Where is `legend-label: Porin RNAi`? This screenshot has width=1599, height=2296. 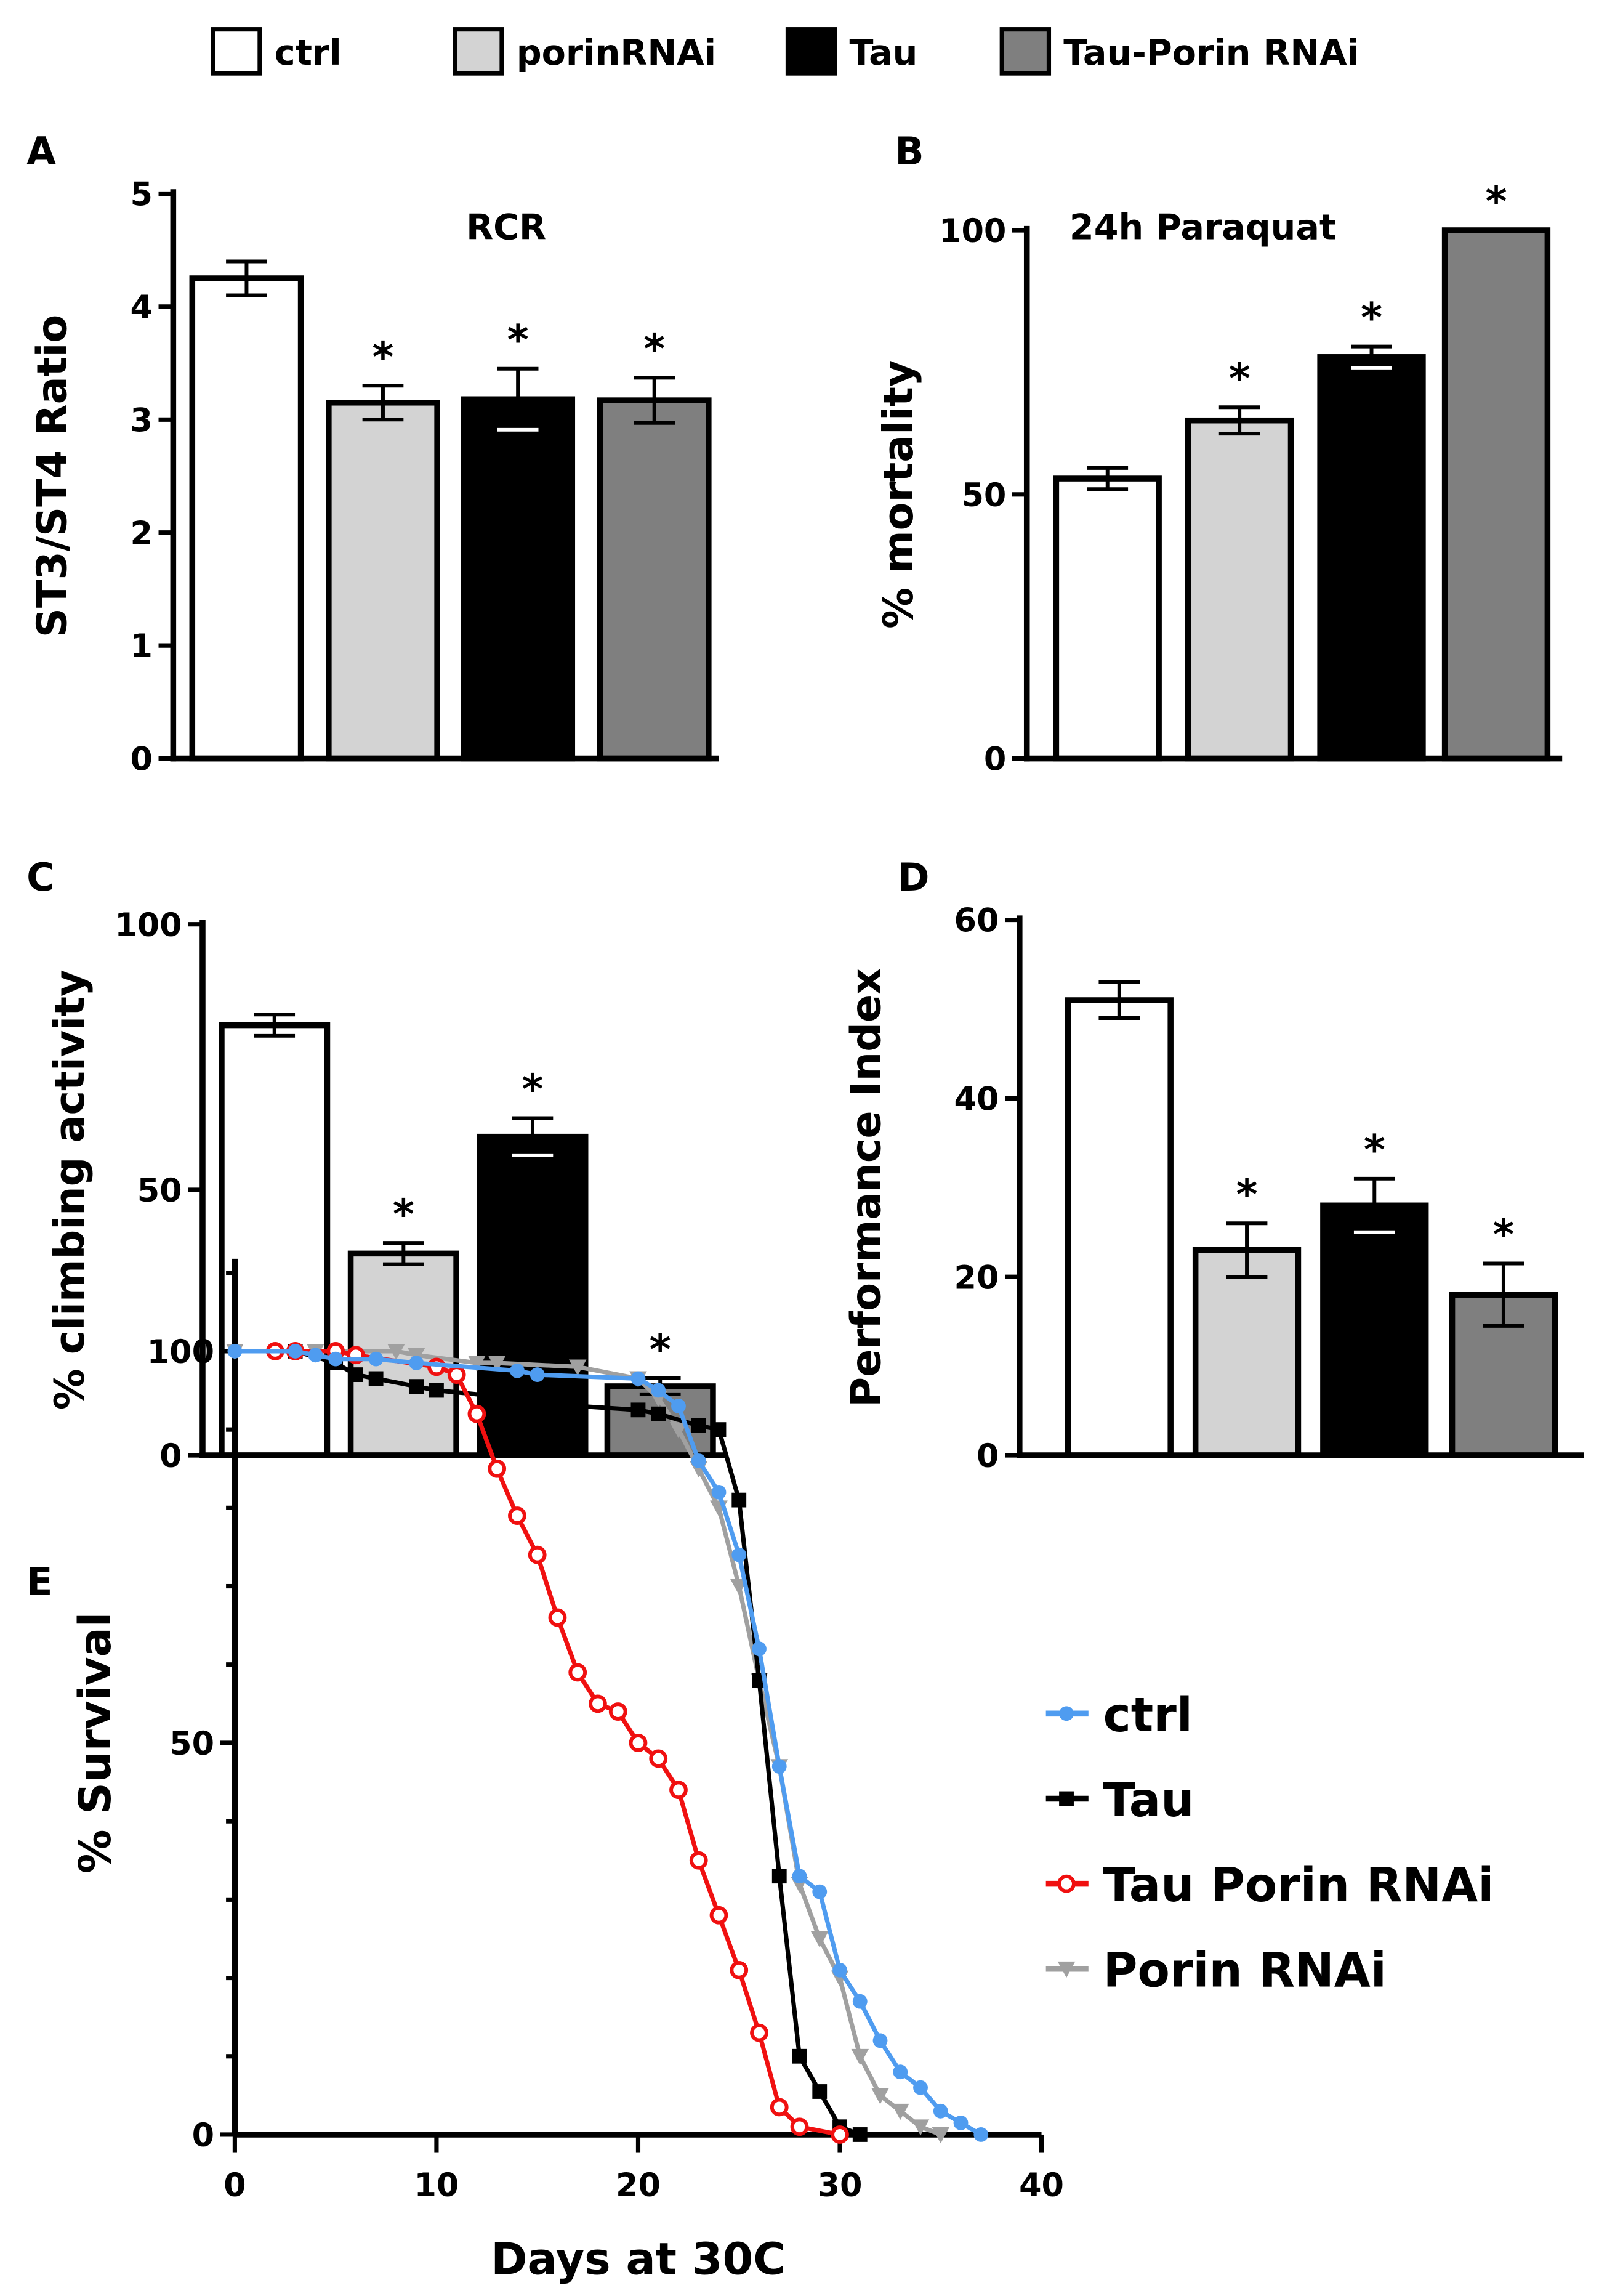 legend-label: Porin RNAi is located at coordinates (1245, 1969).